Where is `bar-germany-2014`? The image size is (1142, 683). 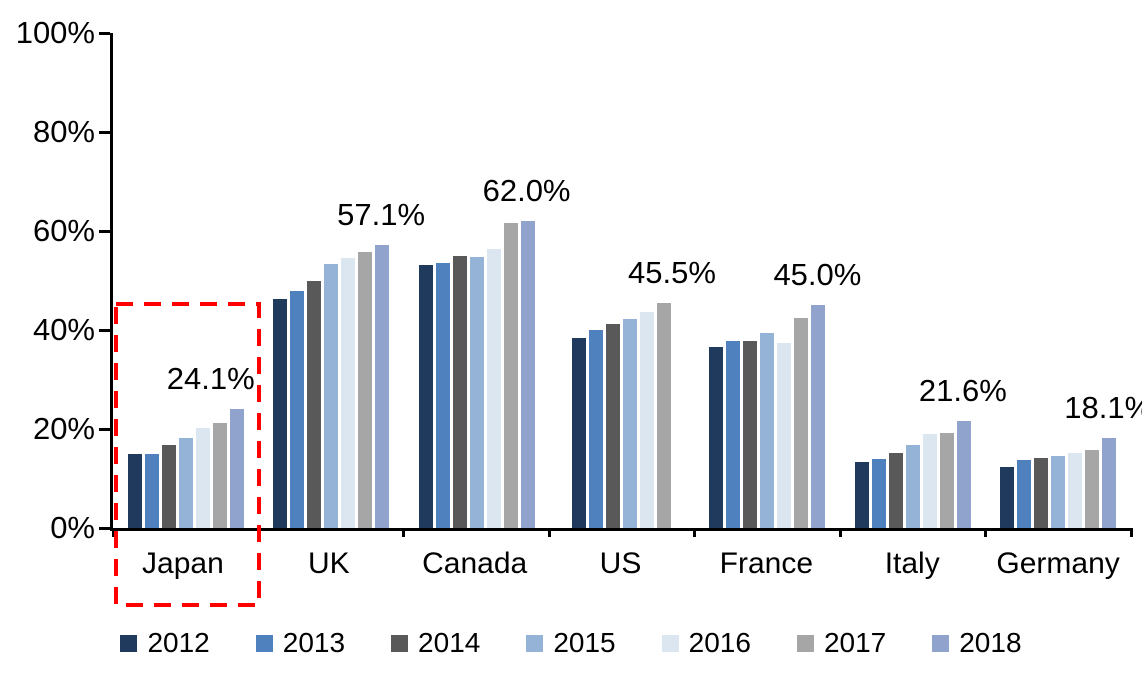 bar-germany-2014 is located at coordinates (1041, 492).